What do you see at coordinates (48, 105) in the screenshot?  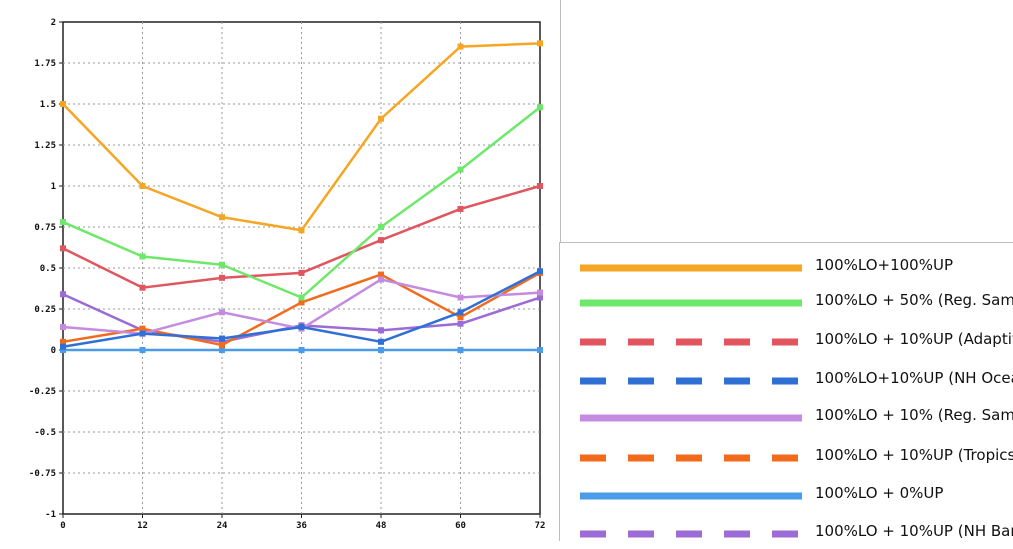 I see `y-tick-label: 1.5` at bounding box center [48, 105].